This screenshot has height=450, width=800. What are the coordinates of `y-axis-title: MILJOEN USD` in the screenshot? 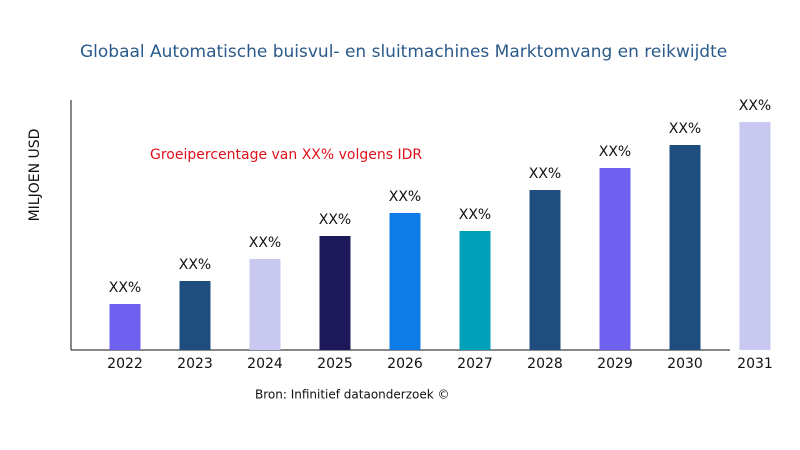 It's located at (35, 175).